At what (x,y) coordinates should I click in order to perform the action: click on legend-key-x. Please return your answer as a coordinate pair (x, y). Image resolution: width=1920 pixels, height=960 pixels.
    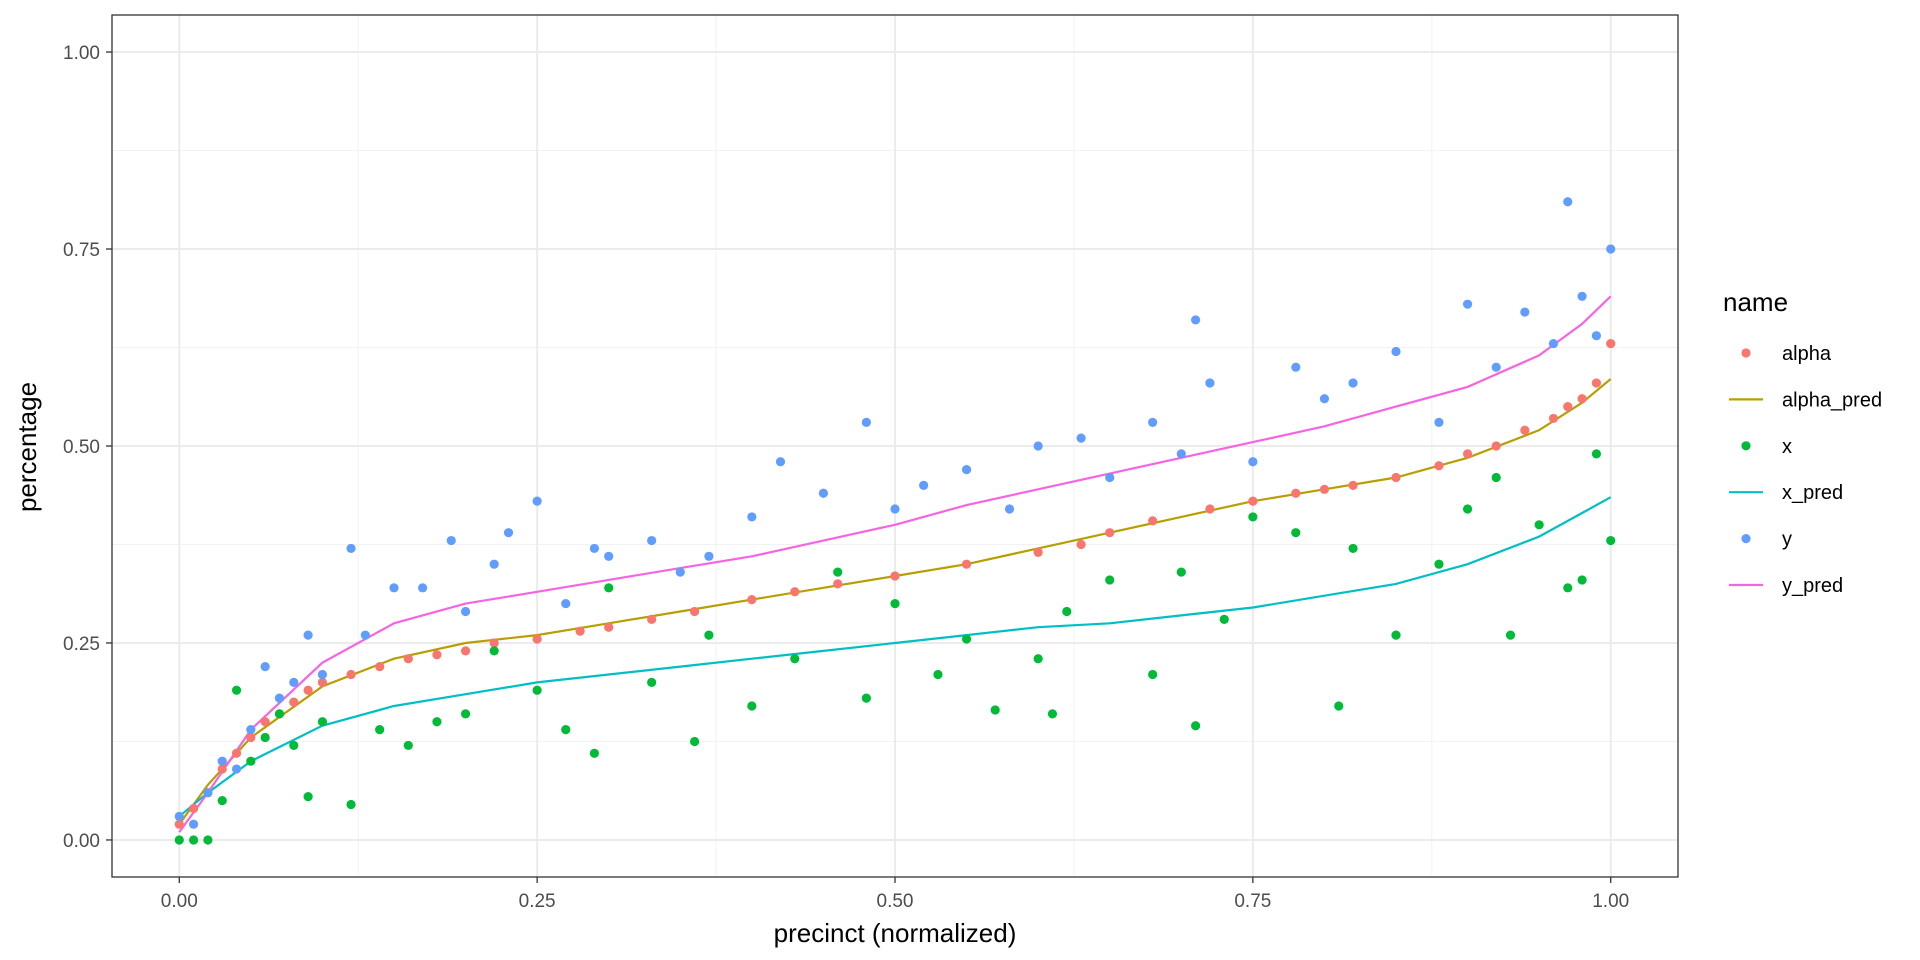
    Looking at the image, I should click on (1746, 446).